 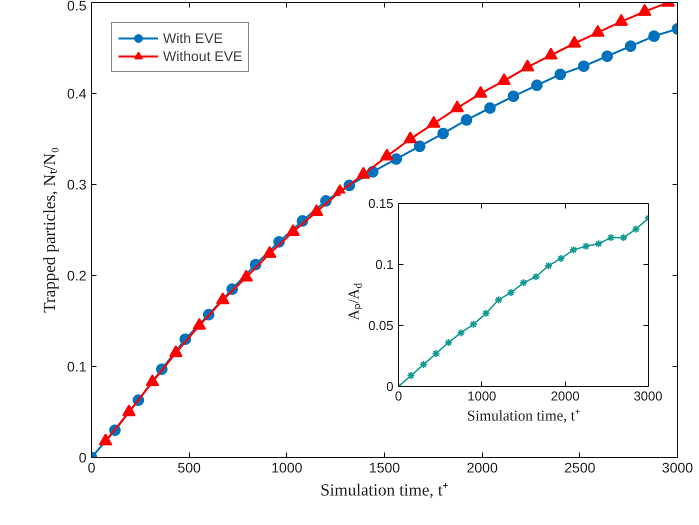 I want to click on y-tick-label: 0.5, so click(x=77, y=7).